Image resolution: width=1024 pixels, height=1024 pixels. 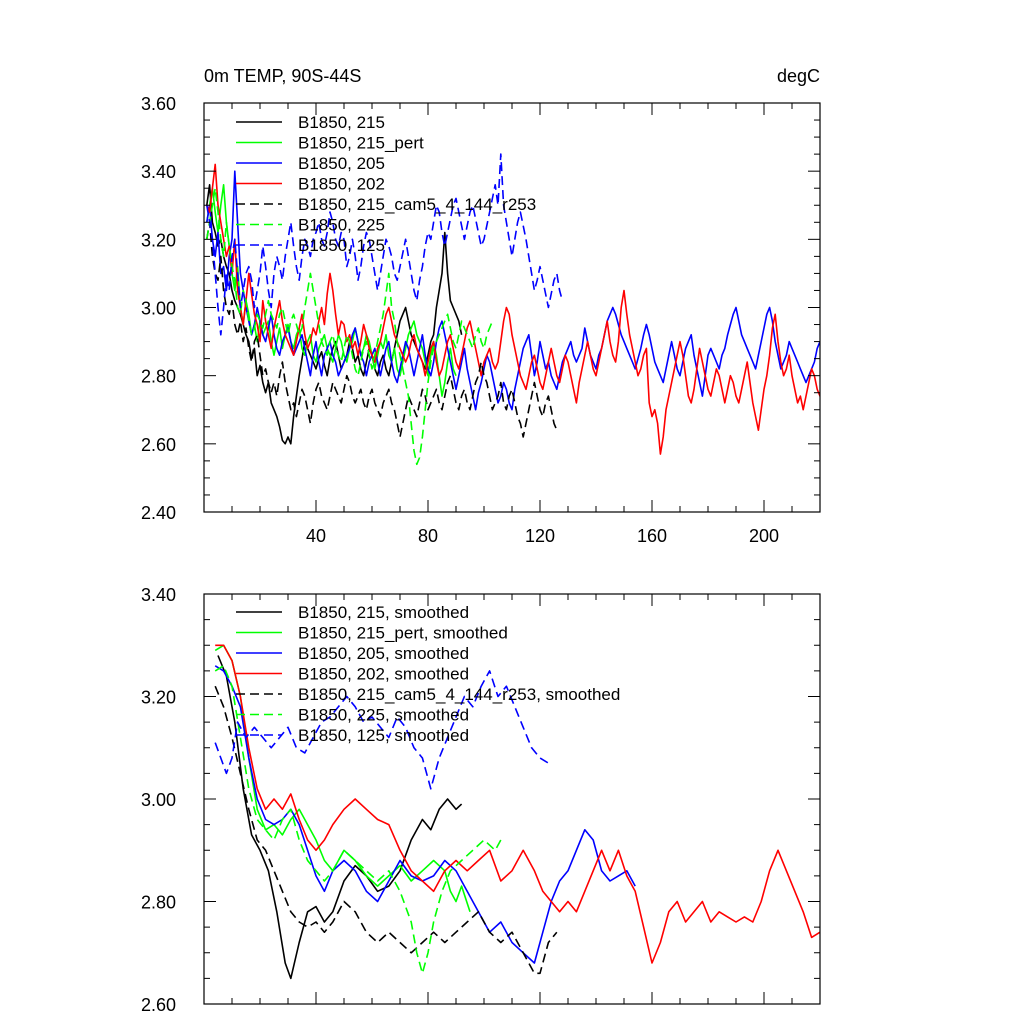 I want to click on y-tick-label: 2.40, so click(x=158, y=513).